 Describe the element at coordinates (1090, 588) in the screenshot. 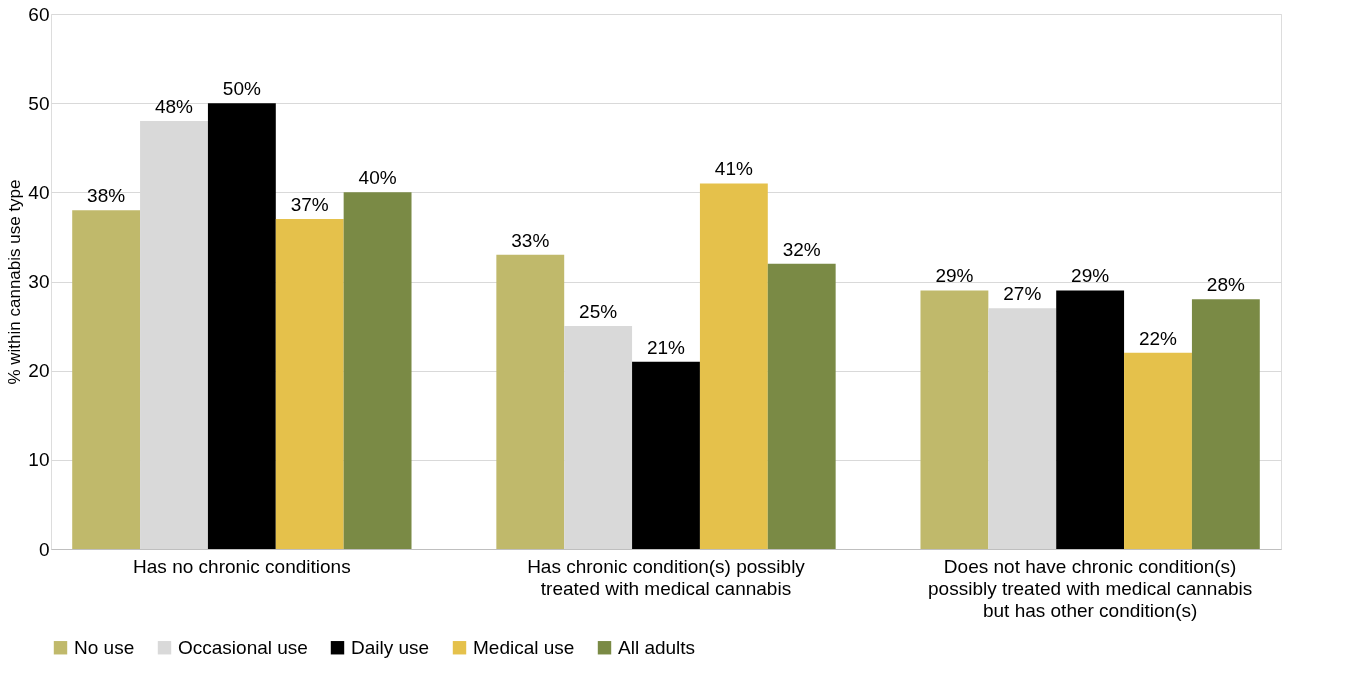

I see `x-tick-label: Does not have chronic condition(s) possibly treated with medical cannabis but has other condition(s)` at that location.